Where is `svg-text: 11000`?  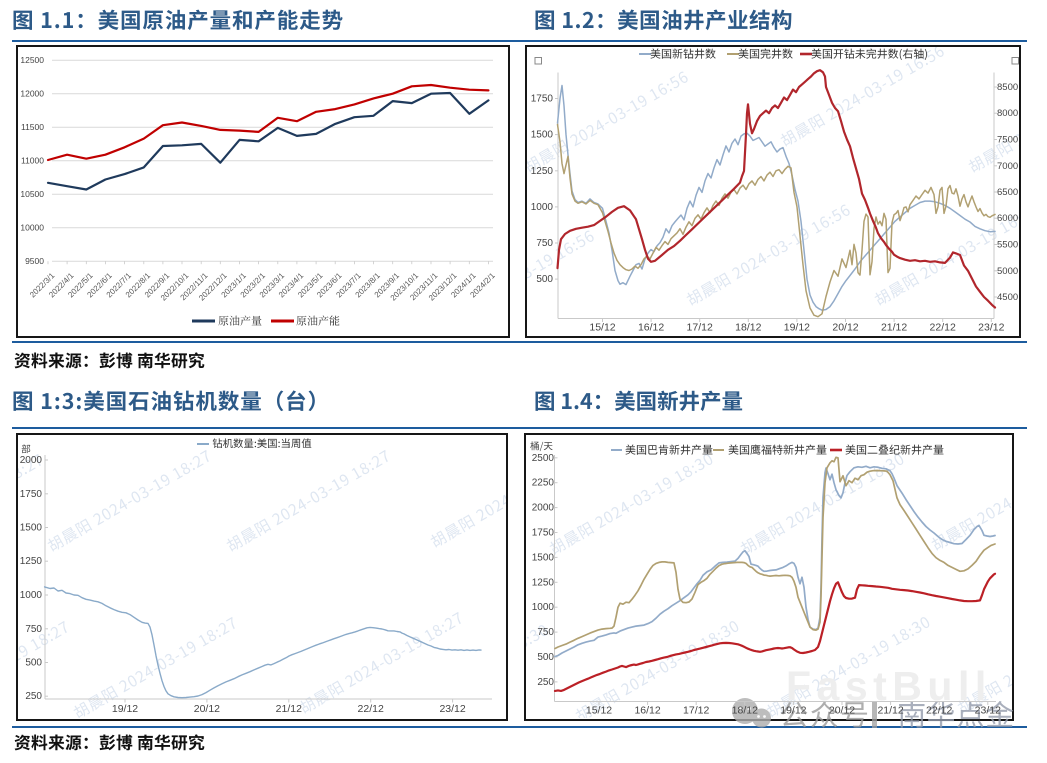 svg-text: 11000 is located at coordinates (32, 160).